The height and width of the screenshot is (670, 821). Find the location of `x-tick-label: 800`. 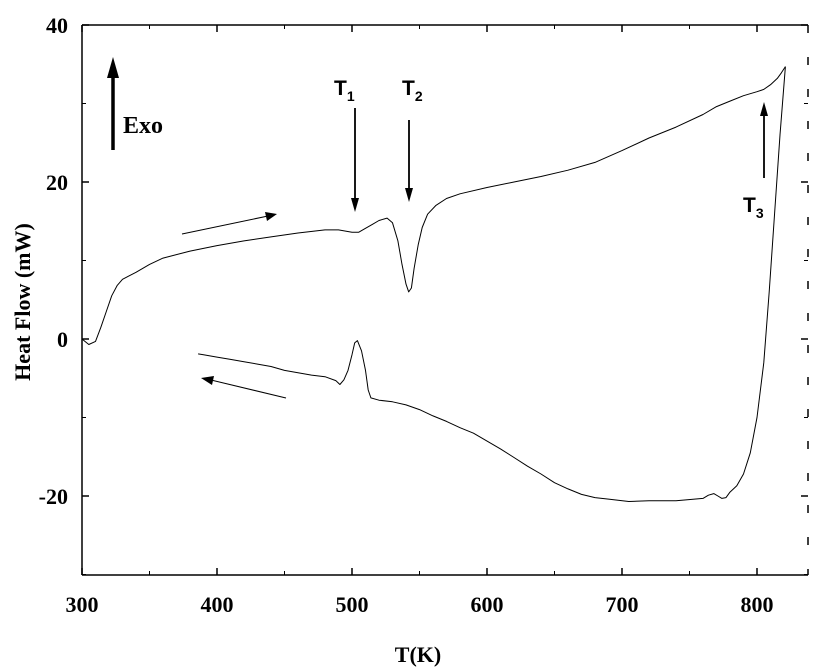

x-tick-label: 800 is located at coordinates (757, 604).